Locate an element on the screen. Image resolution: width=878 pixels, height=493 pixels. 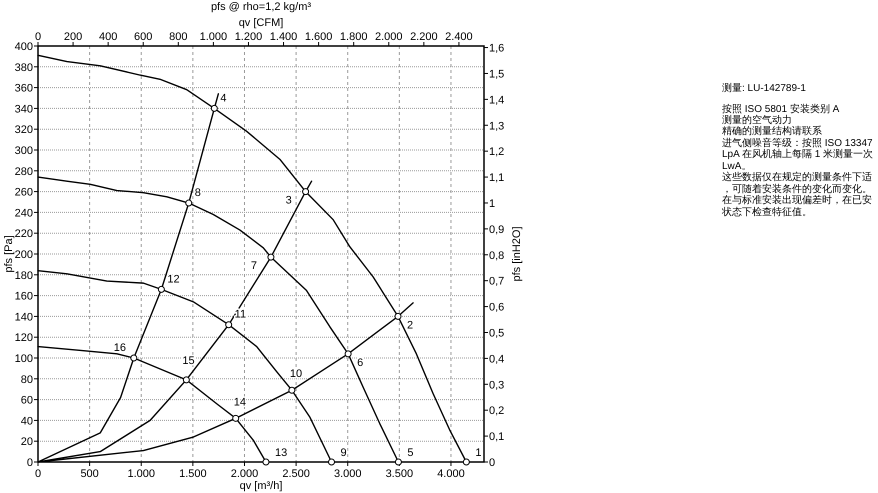
y2-tick-label: 0,5 is located at coordinates (496, 333).